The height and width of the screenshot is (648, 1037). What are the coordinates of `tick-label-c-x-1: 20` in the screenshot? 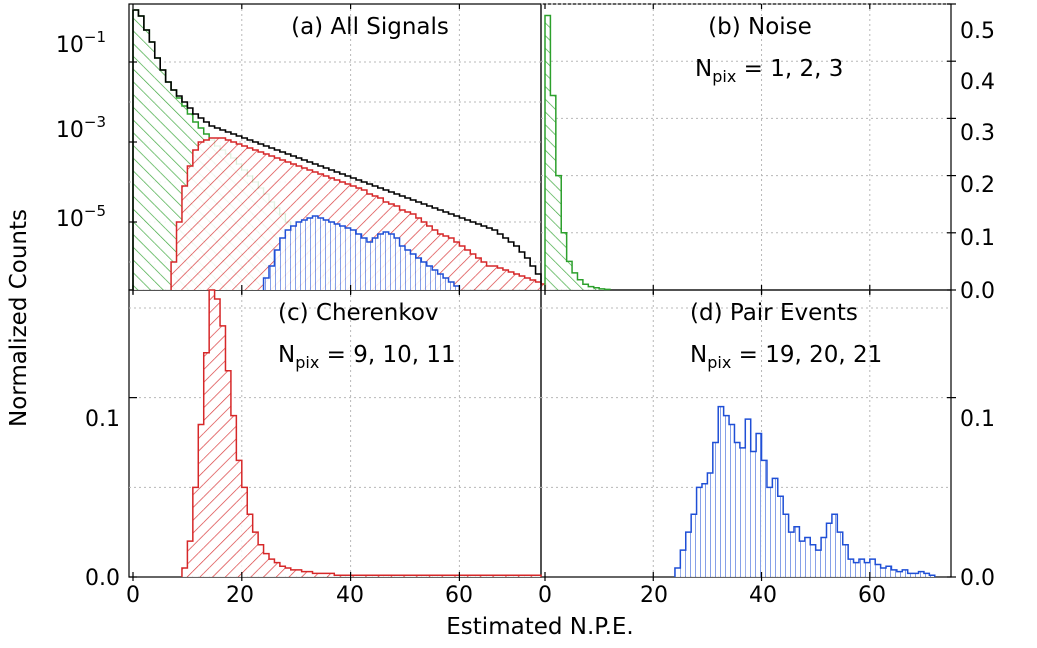 It's located at (240, 595).